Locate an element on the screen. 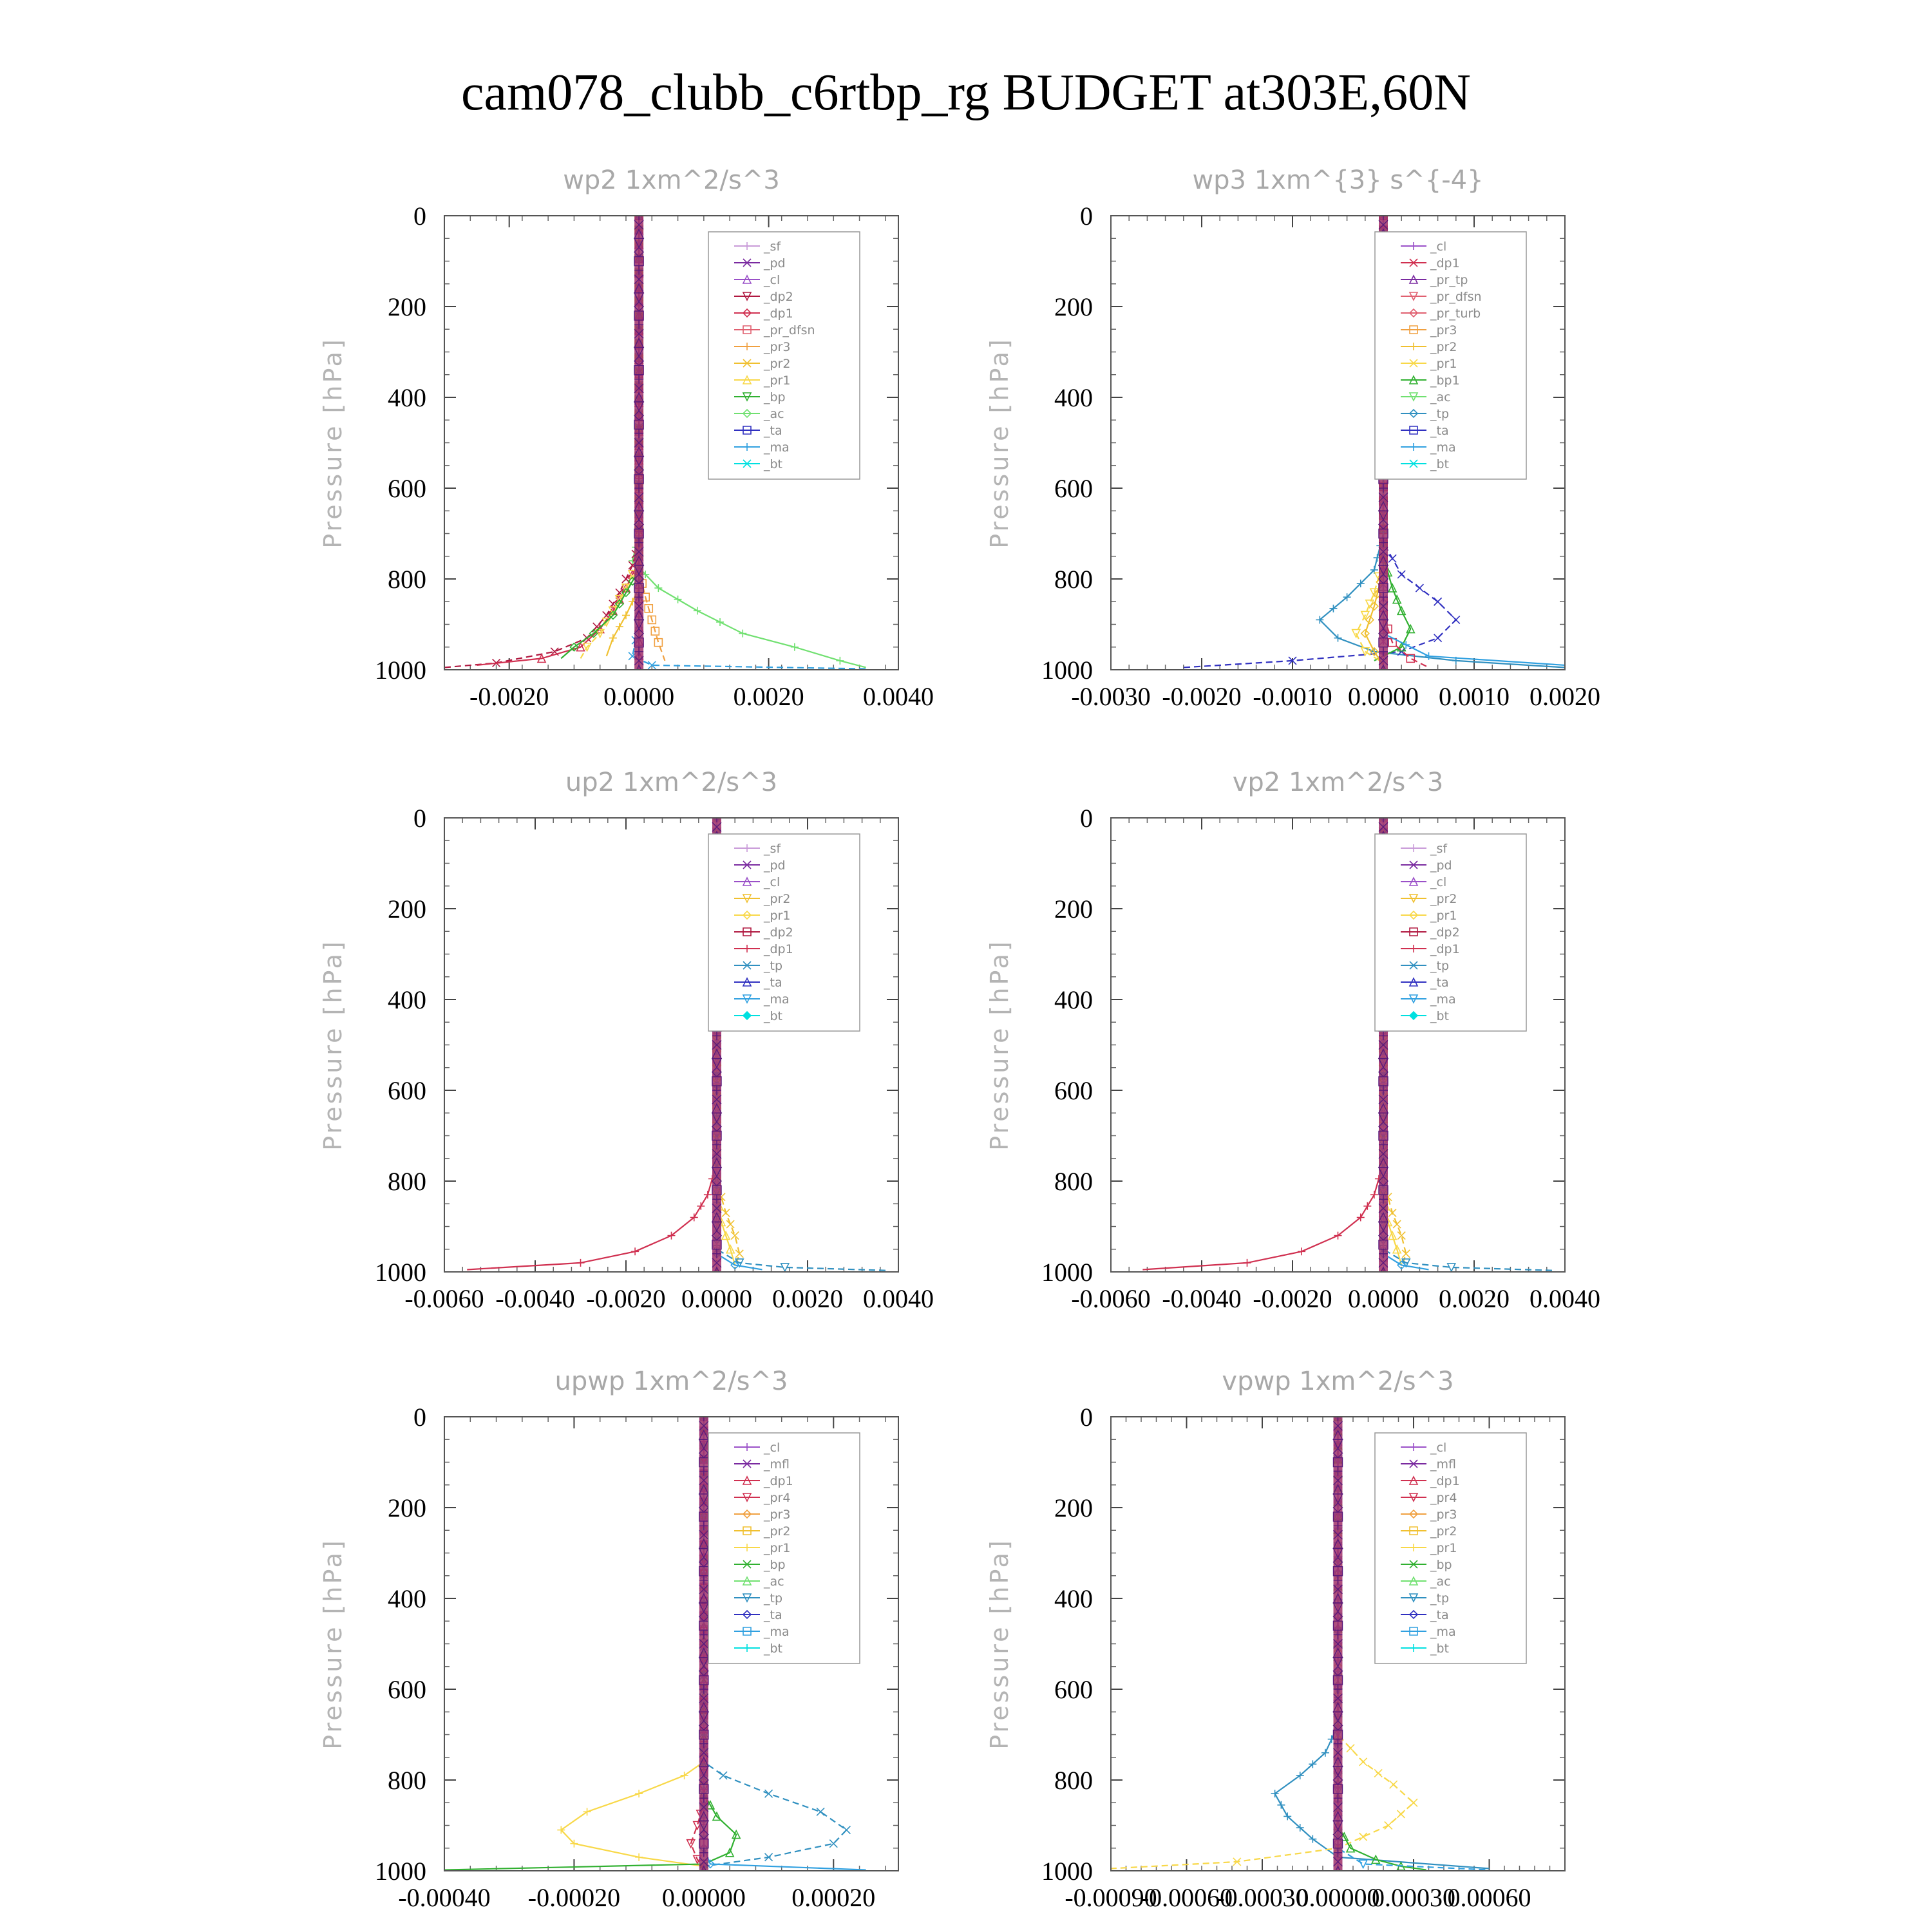  x-tick-label: 0.0010 is located at coordinates (1475, 696).